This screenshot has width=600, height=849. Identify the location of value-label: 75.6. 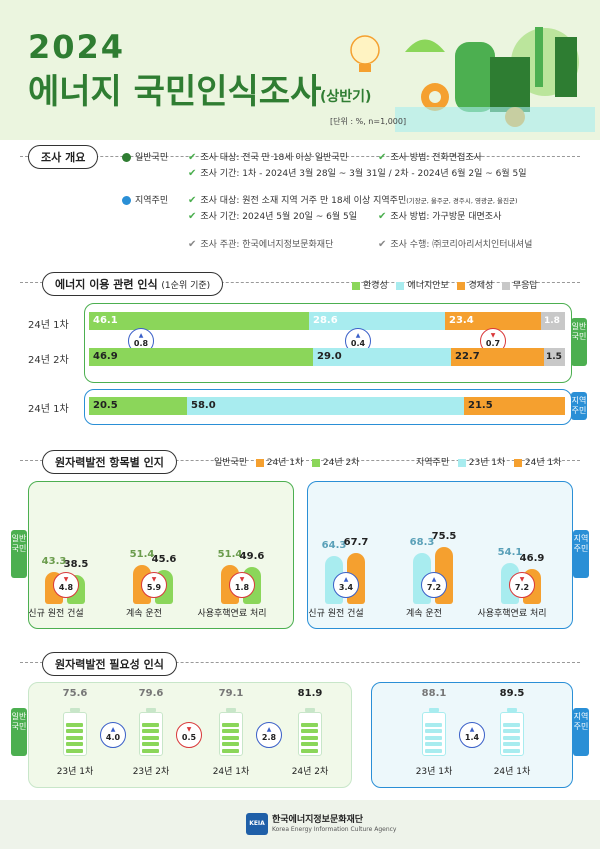
(75, 693).